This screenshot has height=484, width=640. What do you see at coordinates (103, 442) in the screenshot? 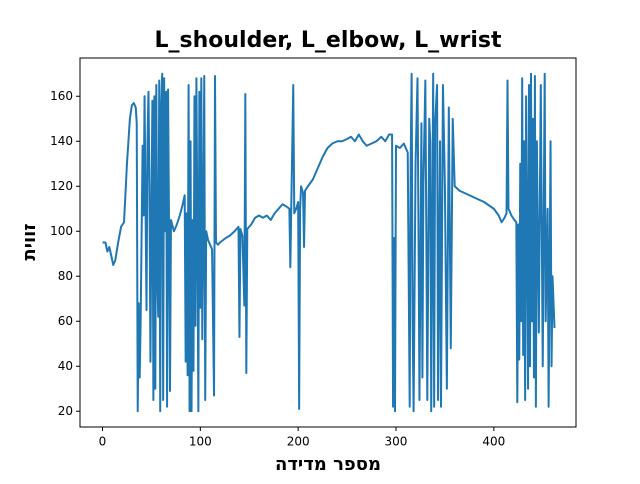
I see `x-tick-label: 0` at bounding box center [103, 442].